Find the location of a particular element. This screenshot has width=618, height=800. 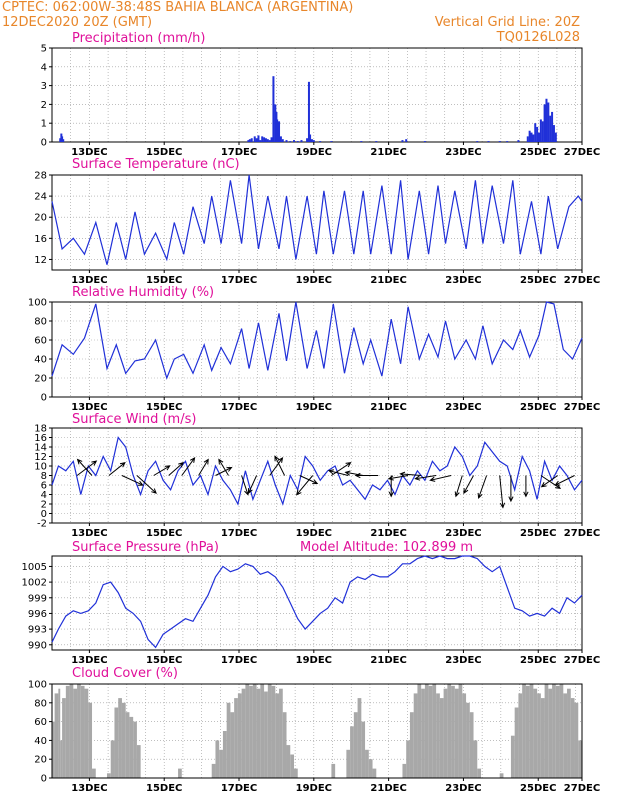

temp-title: Surface Temperature (nC) is located at coordinates (156, 164).